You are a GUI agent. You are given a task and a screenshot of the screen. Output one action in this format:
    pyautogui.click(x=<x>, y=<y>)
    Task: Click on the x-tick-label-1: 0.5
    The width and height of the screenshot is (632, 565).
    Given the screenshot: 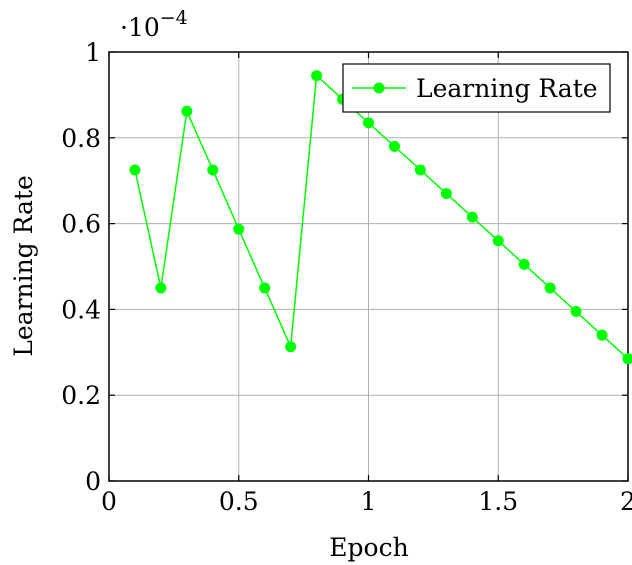 What is the action you would take?
    pyautogui.click(x=239, y=501)
    